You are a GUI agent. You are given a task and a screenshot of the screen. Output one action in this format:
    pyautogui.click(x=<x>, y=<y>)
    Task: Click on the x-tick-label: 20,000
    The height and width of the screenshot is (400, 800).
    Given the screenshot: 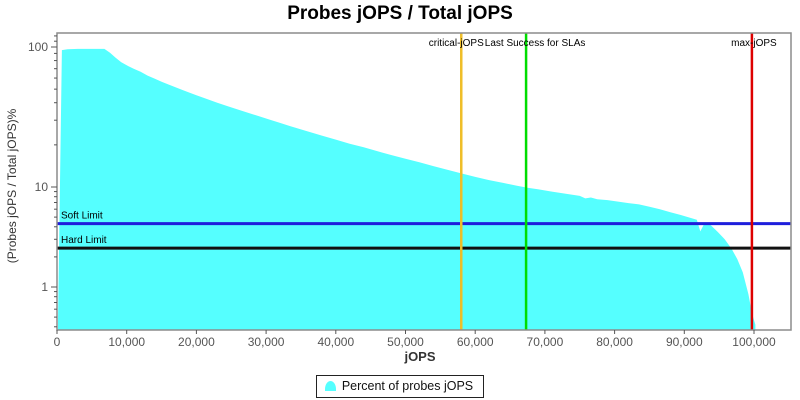 What is the action you would take?
    pyautogui.click(x=196, y=342)
    